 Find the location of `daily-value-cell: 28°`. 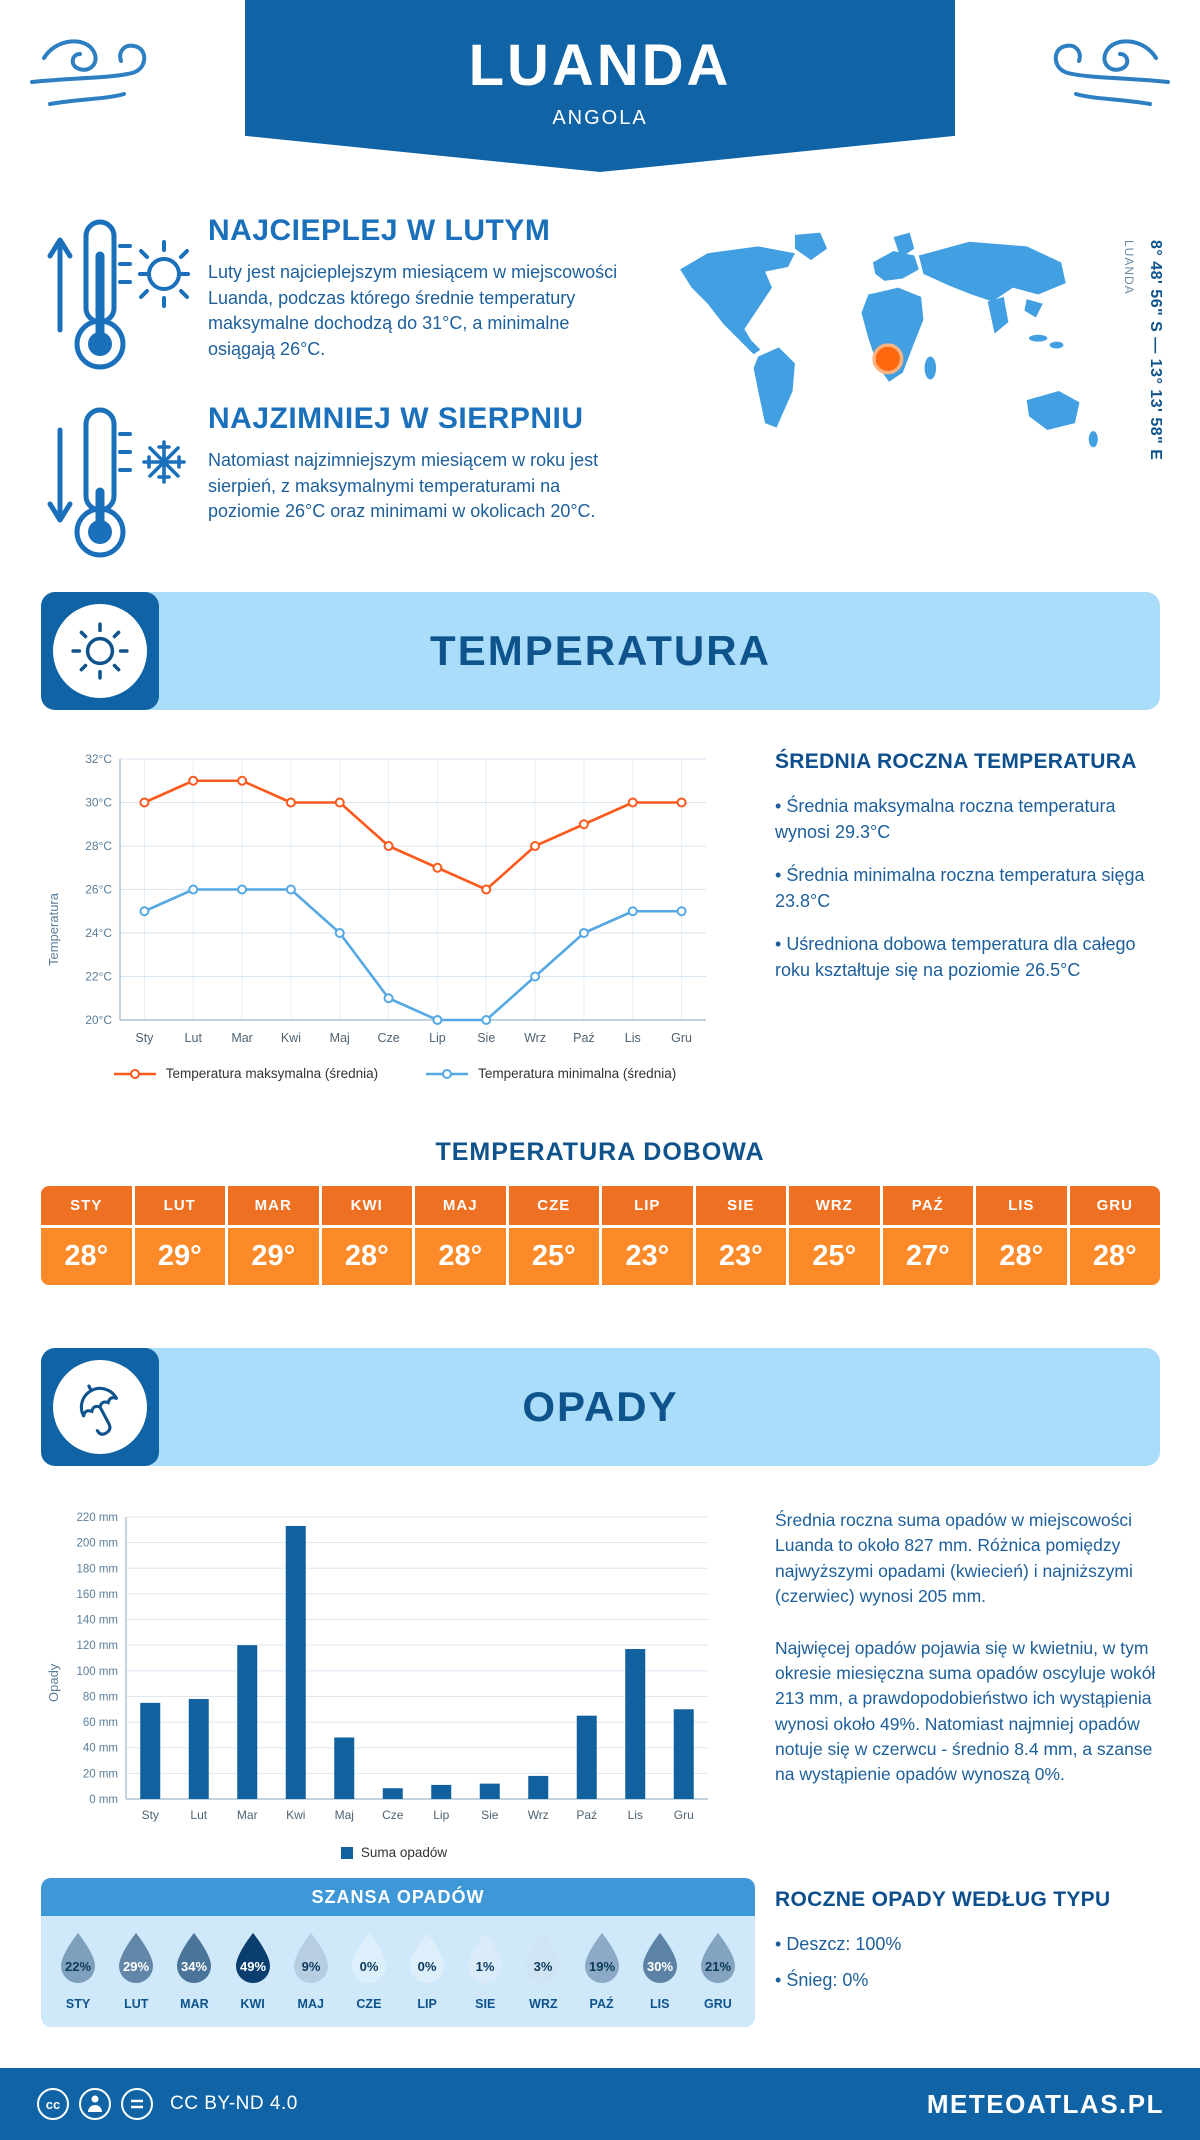

daily-value-cell: 28° is located at coordinates (460, 1256).